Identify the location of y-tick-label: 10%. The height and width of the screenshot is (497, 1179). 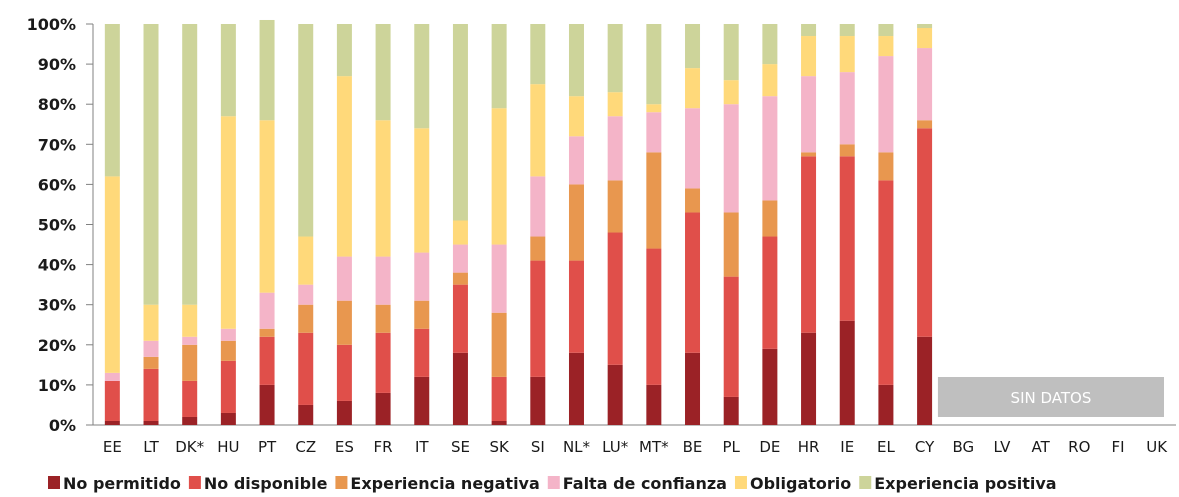
(57, 385).